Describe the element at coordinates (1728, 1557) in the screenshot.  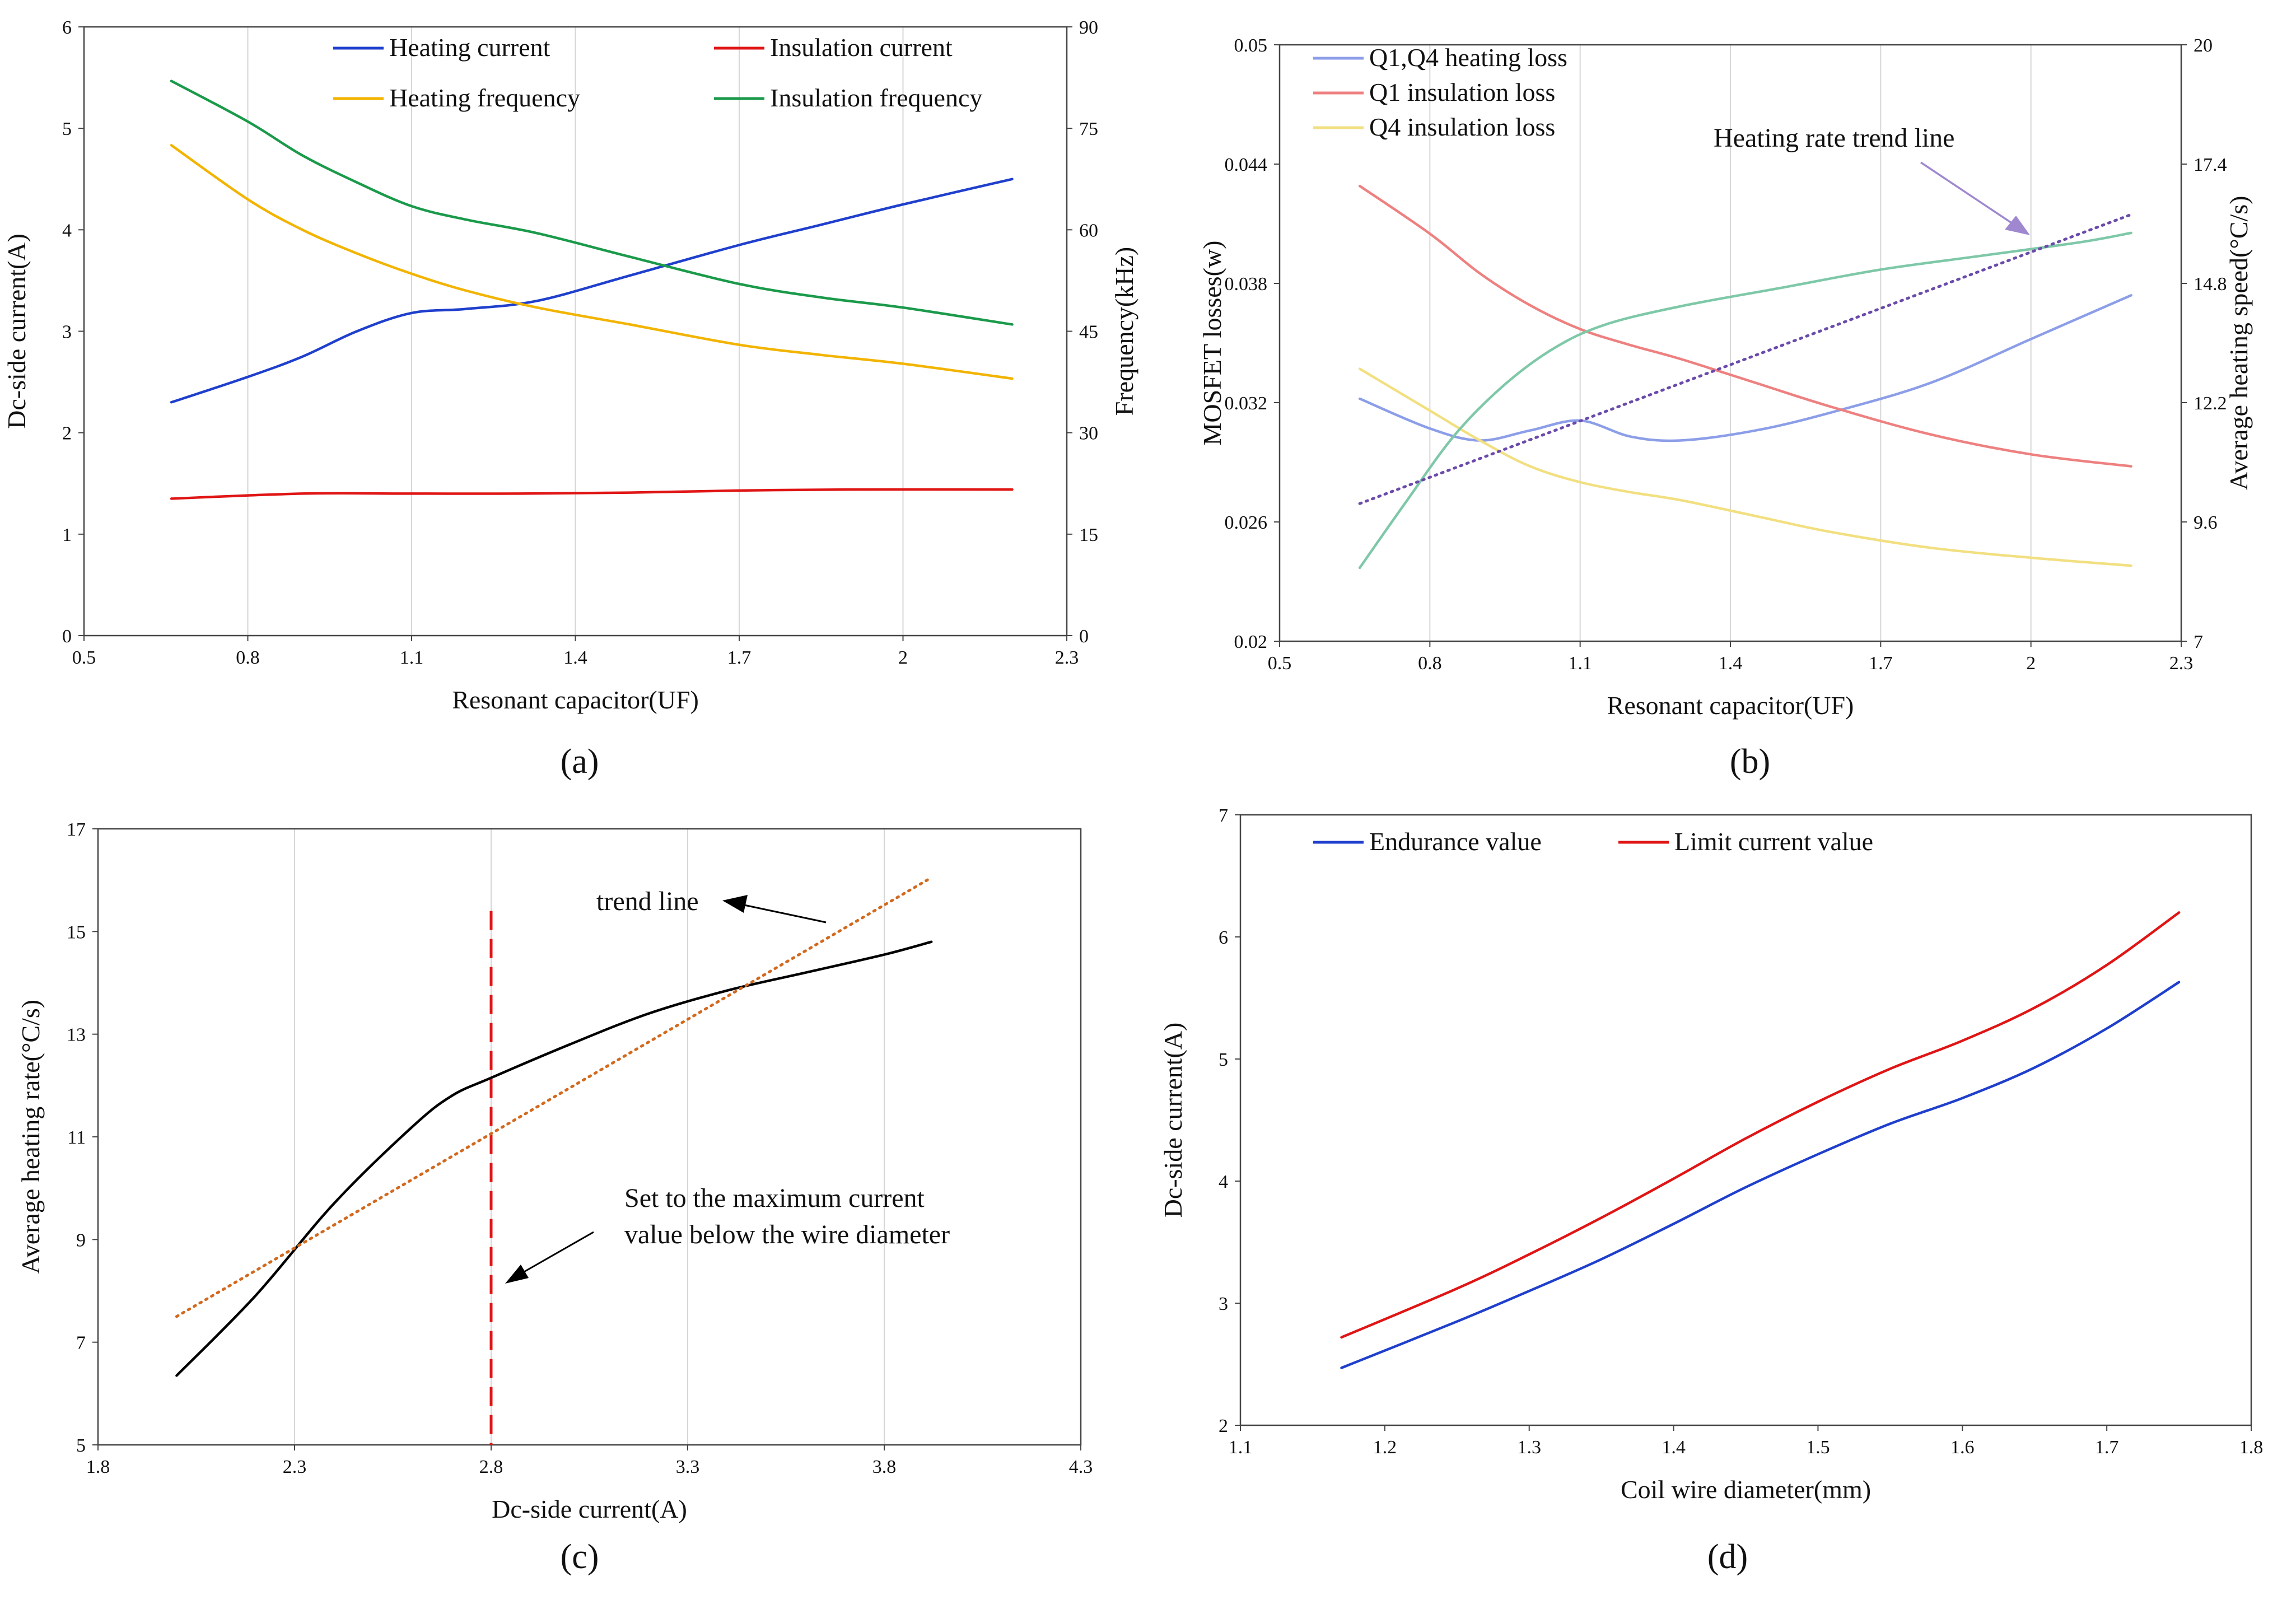
I see `panel-caption: (d)` at that location.